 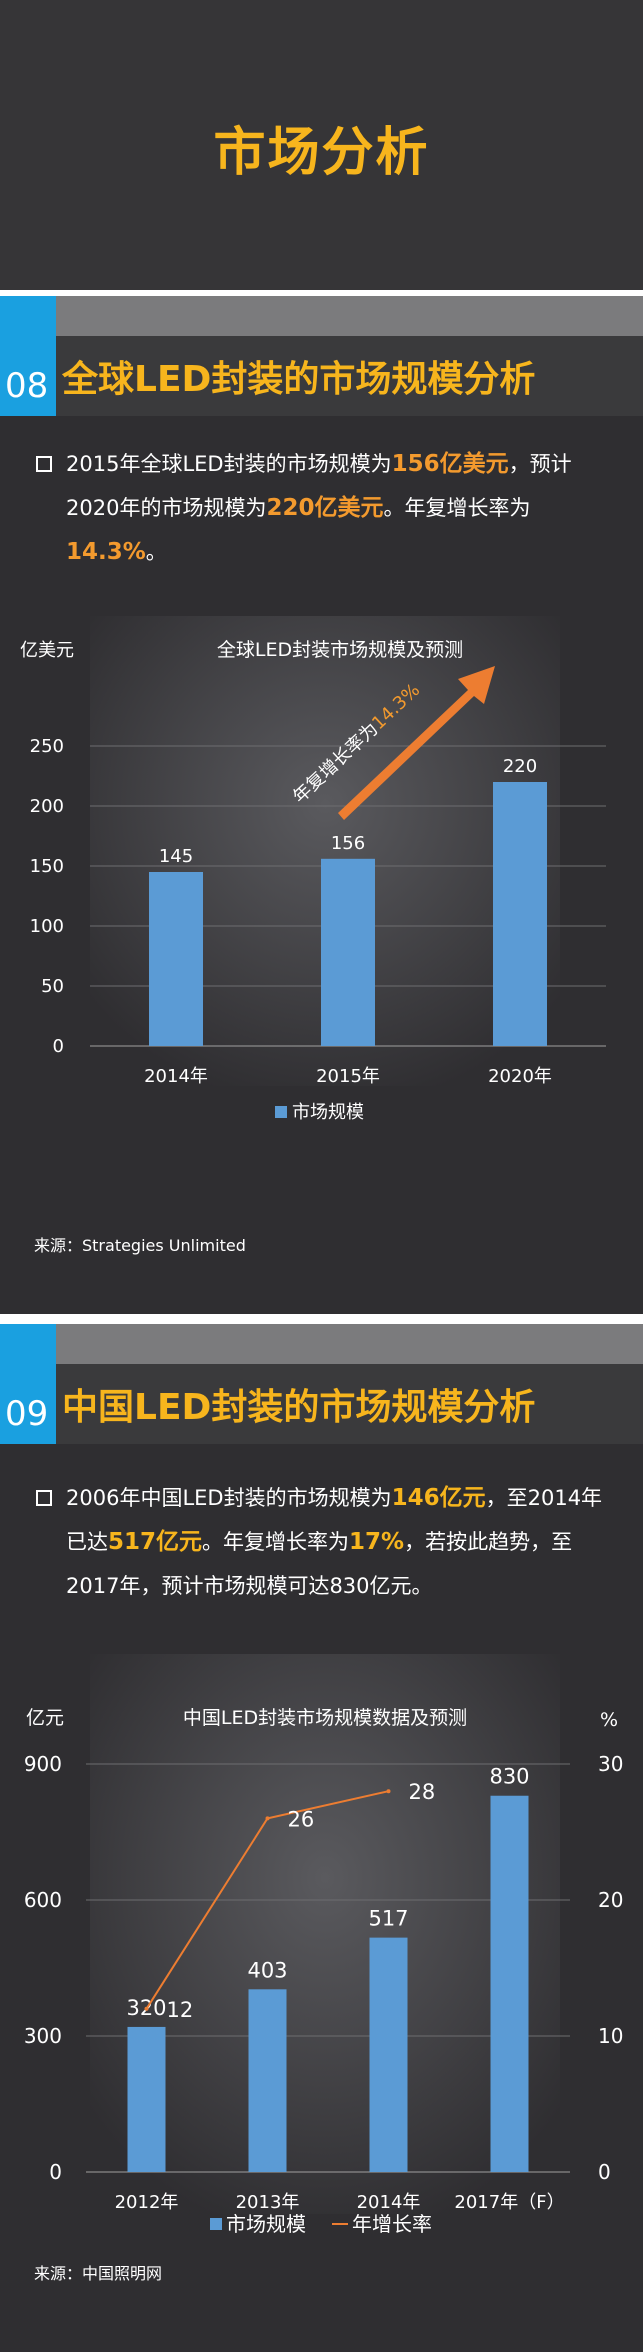 What do you see at coordinates (43, 2036) in the screenshot?
I see `y-tick-label: 300` at bounding box center [43, 2036].